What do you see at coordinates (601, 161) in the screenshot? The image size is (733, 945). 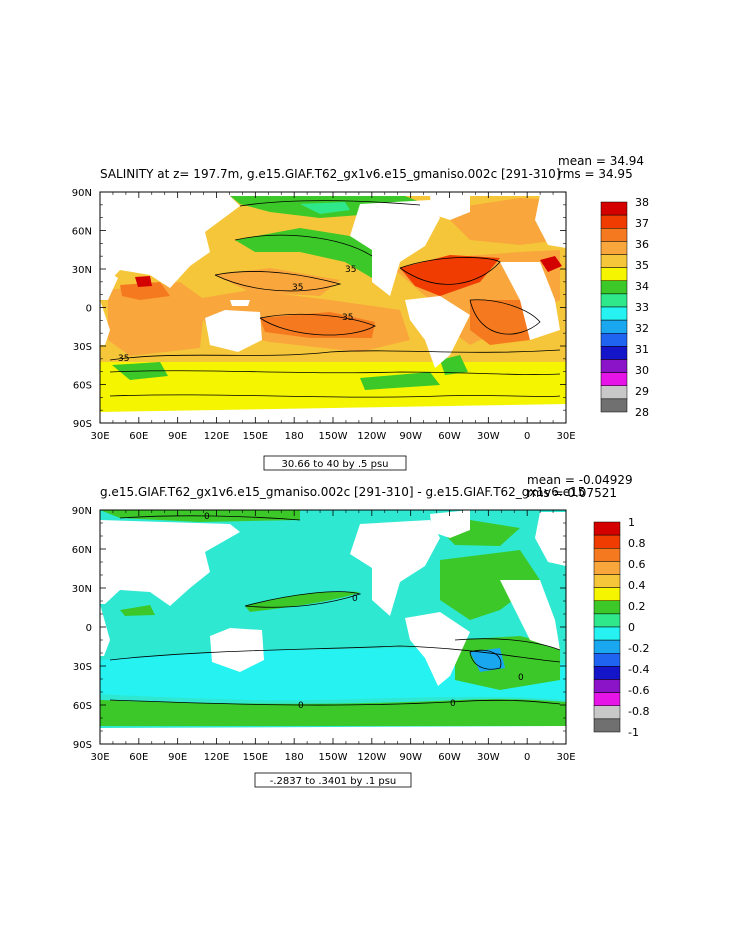 I see `salinity-mean: mean = 34.94` at bounding box center [601, 161].